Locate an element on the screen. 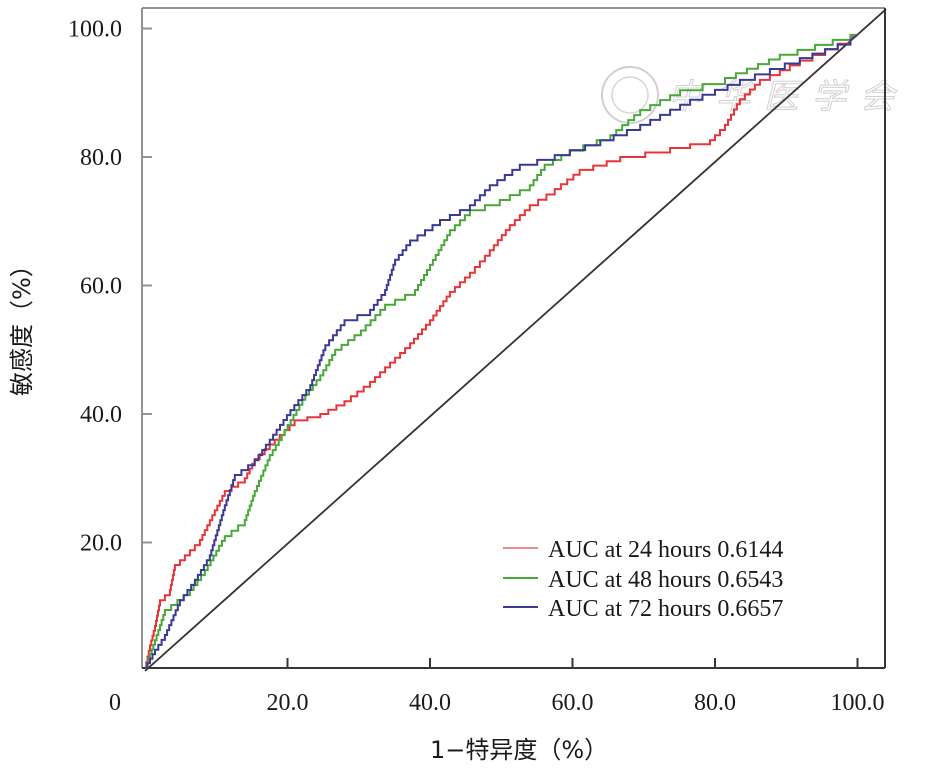 The height and width of the screenshot is (772, 945). y-axis-title: 敏感度（%） is located at coordinates (22, 324).